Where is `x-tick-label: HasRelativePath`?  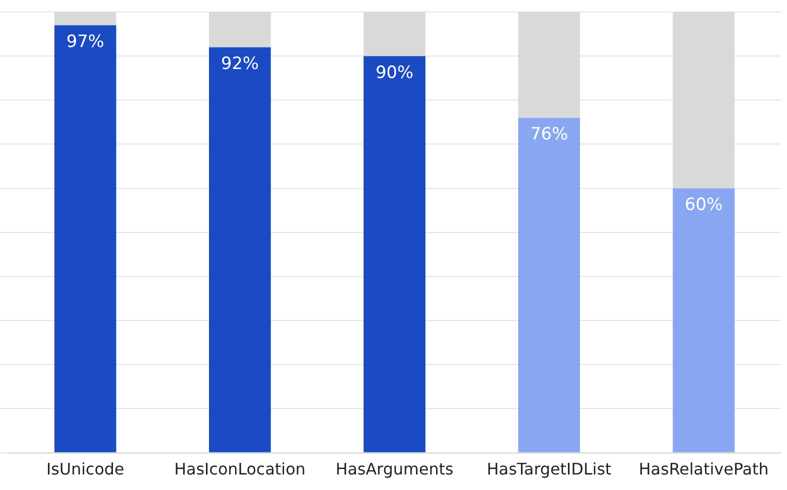 x-tick-label: HasRelativePath is located at coordinates (703, 469).